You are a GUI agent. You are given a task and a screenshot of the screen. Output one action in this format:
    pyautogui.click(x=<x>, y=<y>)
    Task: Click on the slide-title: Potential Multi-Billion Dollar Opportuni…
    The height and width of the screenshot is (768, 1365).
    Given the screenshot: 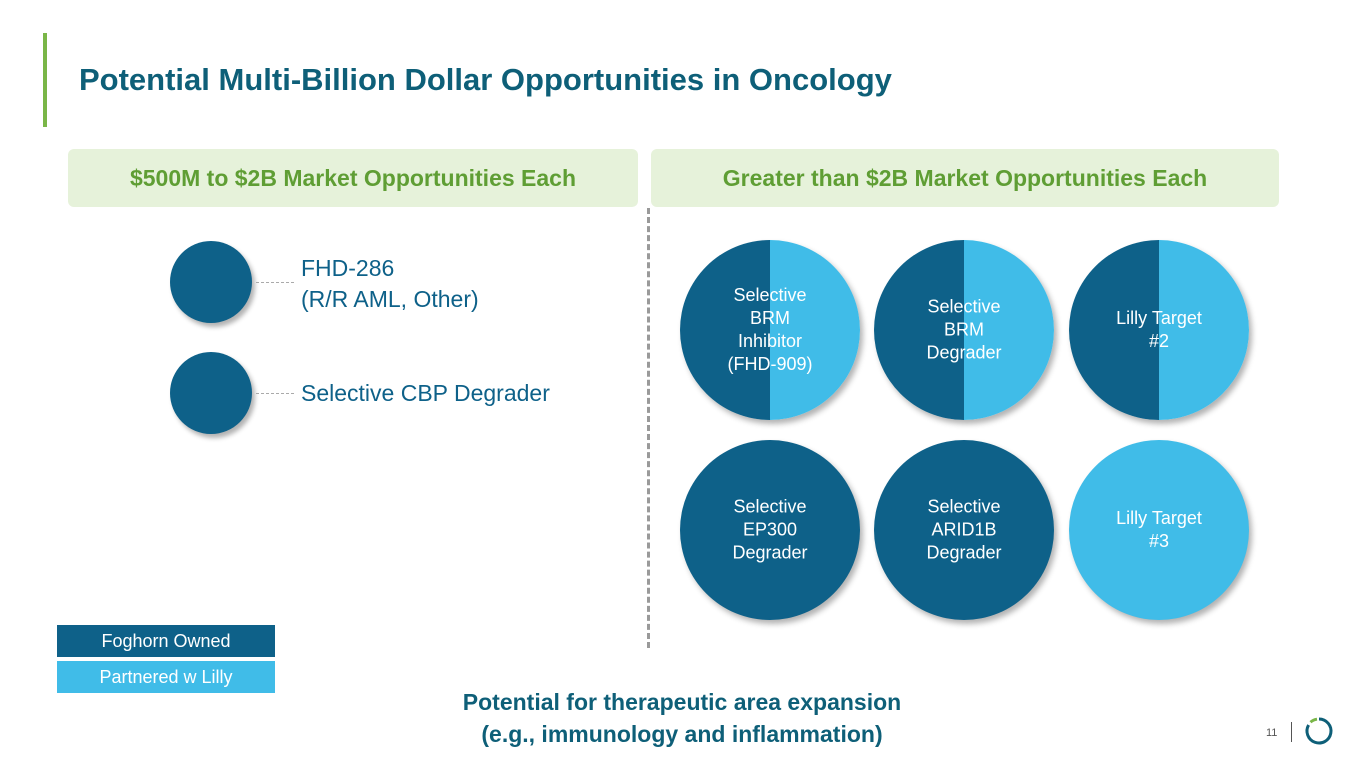 What is the action you would take?
    pyautogui.click(x=485, y=79)
    